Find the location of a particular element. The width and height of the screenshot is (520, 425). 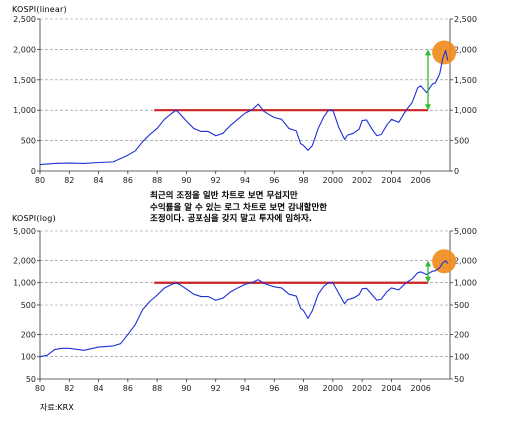

bottom-chart-title: KOSPI(log) is located at coordinates (34, 218).